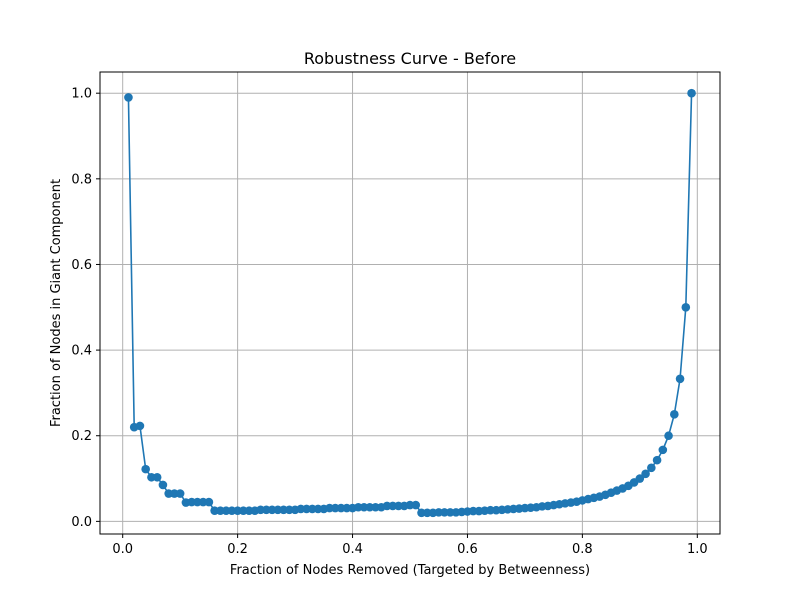  What do you see at coordinates (352, 549) in the screenshot?
I see `x-tick-label: 0.4` at bounding box center [352, 549].